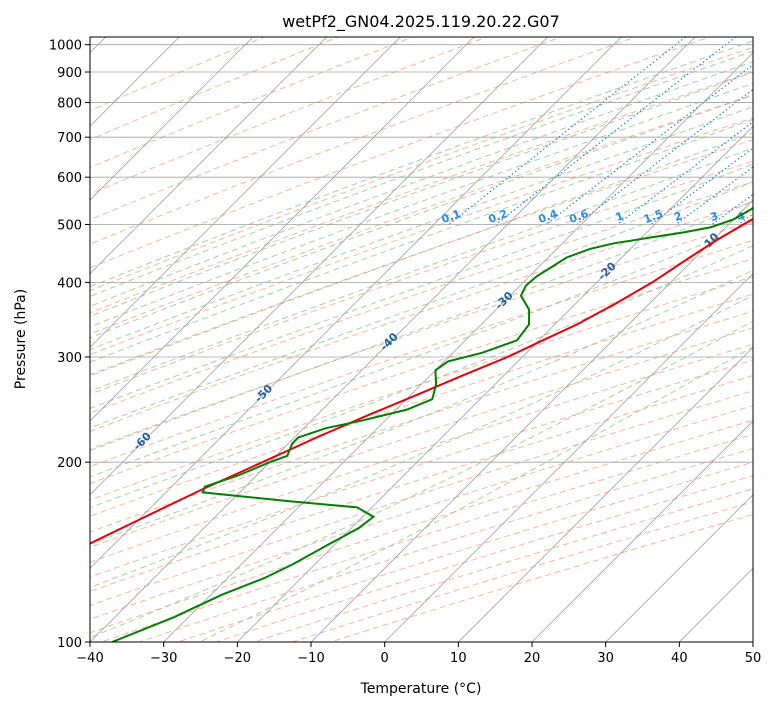 The height and width of the screenshot is (708, 775). I want to click on mixing-ratio-label: 3, so click(714, 216).